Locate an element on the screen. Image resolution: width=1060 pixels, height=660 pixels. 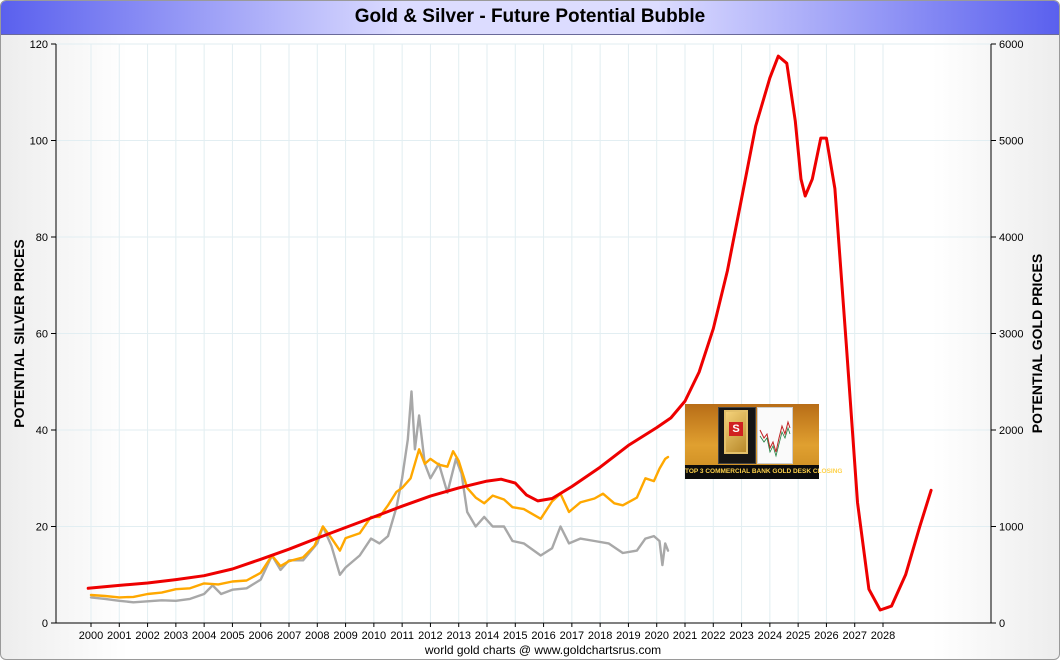
x-tick-label: 2028 is located at coordinates (883, 636).